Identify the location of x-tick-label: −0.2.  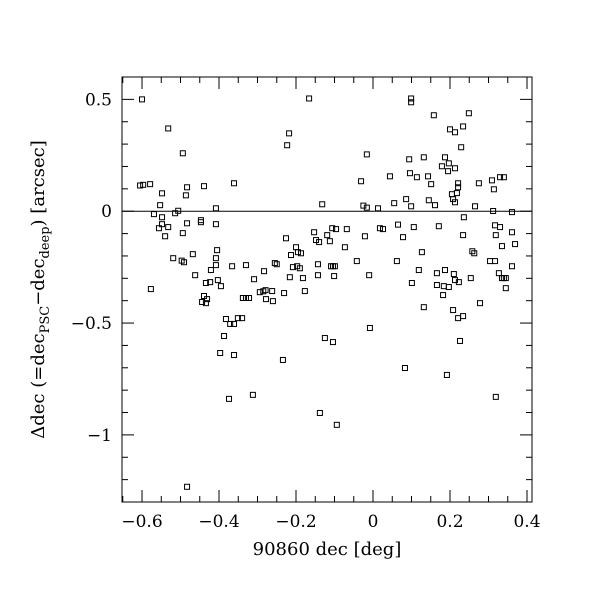
(295, 522).